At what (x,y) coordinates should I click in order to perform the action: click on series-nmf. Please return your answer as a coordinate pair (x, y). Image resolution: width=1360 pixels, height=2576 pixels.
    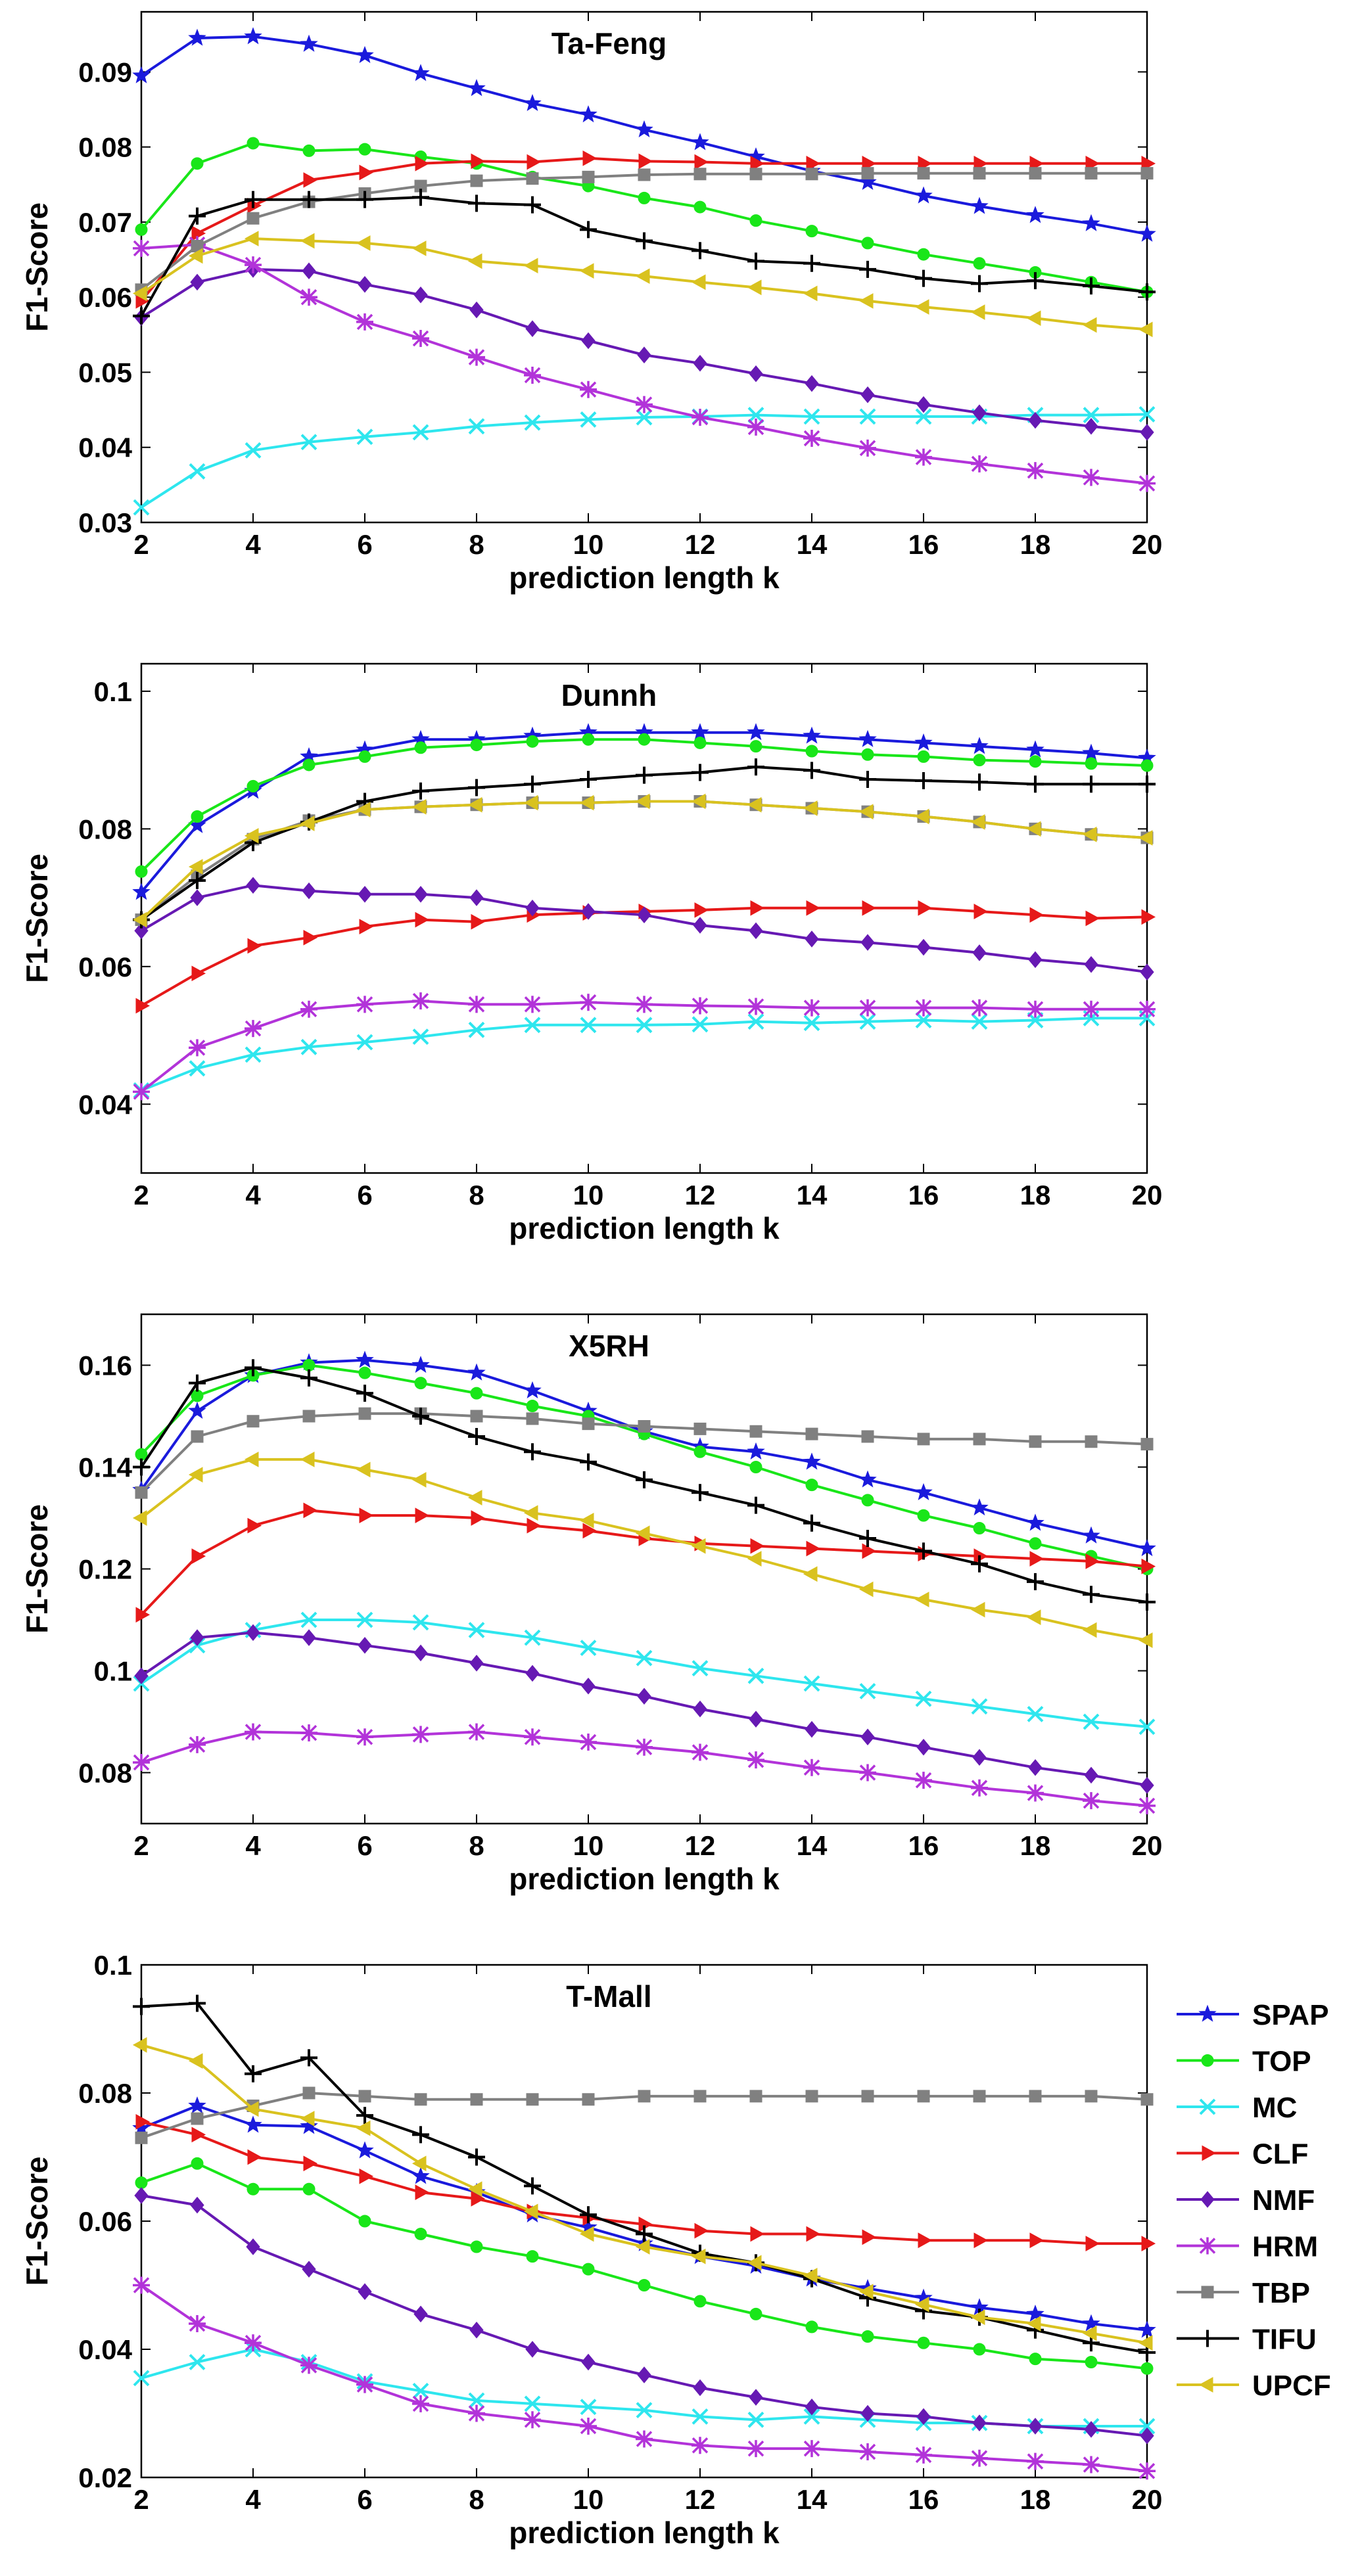
    Looking at the image, I should click on (644, 2316).